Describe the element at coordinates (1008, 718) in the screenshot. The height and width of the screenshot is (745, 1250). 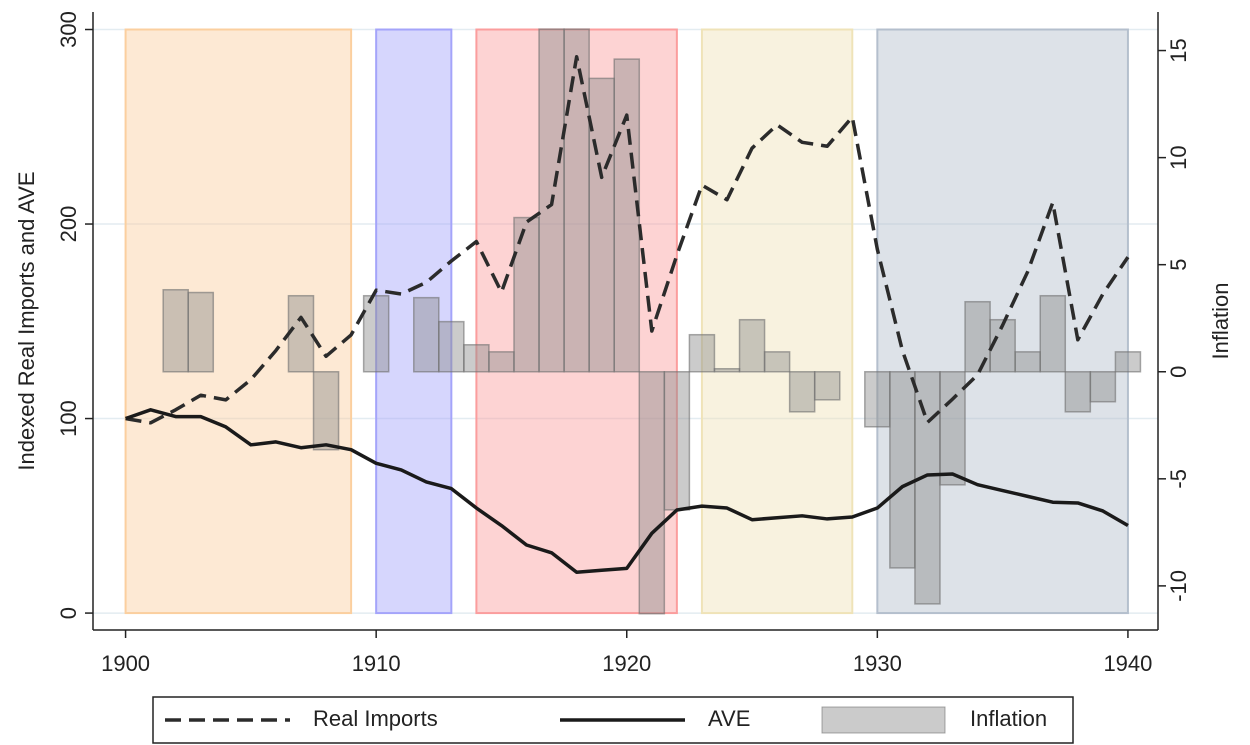
I see `legend-label: Inflation` at that location.